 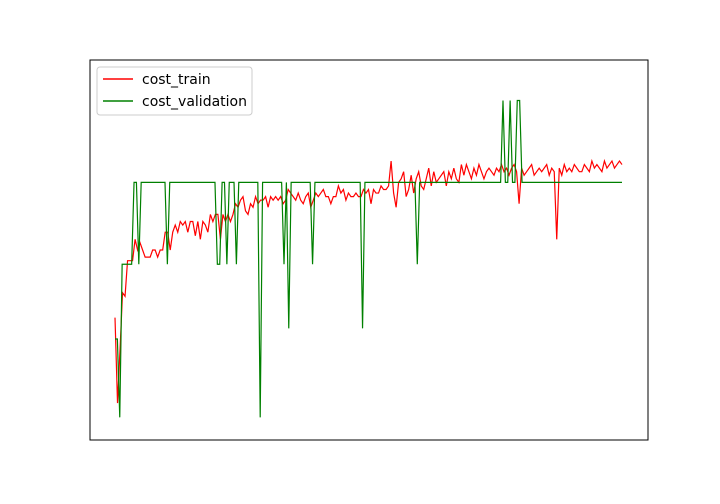 I want to click on legend-box, so click(x=174, y=91).